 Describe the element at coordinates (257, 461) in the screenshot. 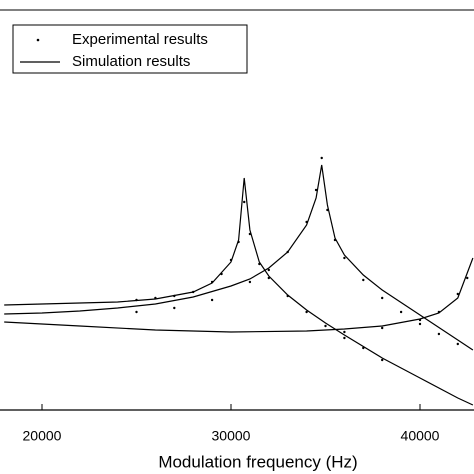

I see `x-axis-label: Modulation frequency (Hz)` at that location.